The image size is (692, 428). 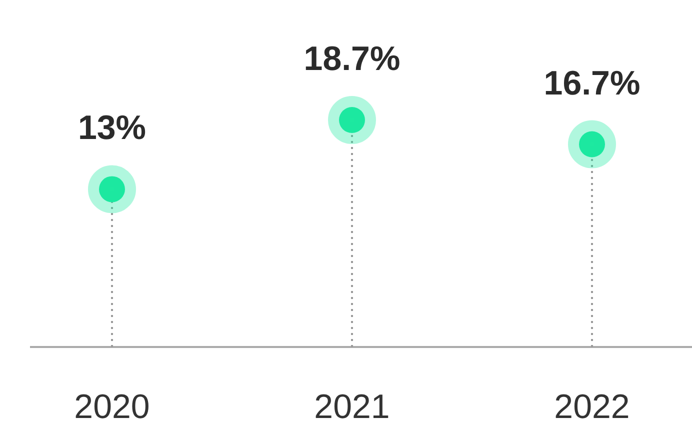 What do you see at coordinates (112, 407) in the screenshot?
I see `x-tick-label: 2020` at bounding box center [112, 407].